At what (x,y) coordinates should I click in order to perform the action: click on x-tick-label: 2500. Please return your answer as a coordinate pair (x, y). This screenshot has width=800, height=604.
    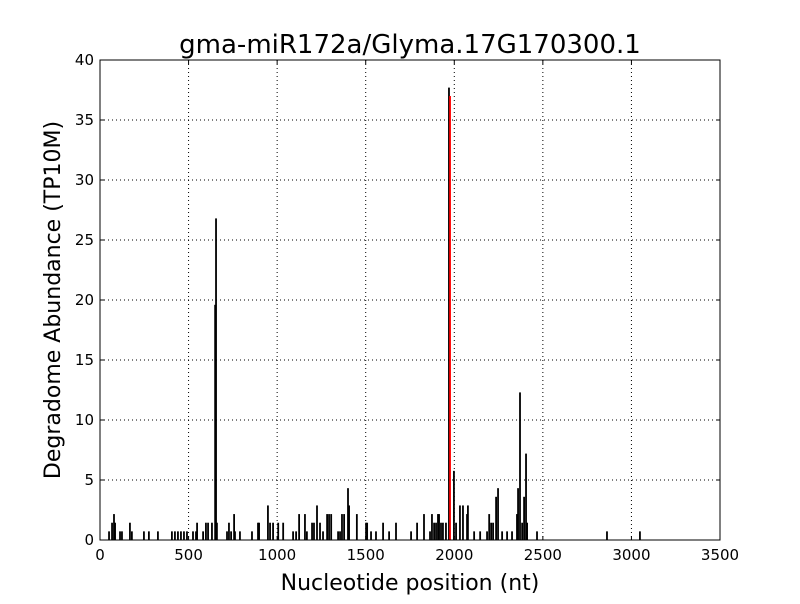
    Looking at the image, I should click on (543, 555).